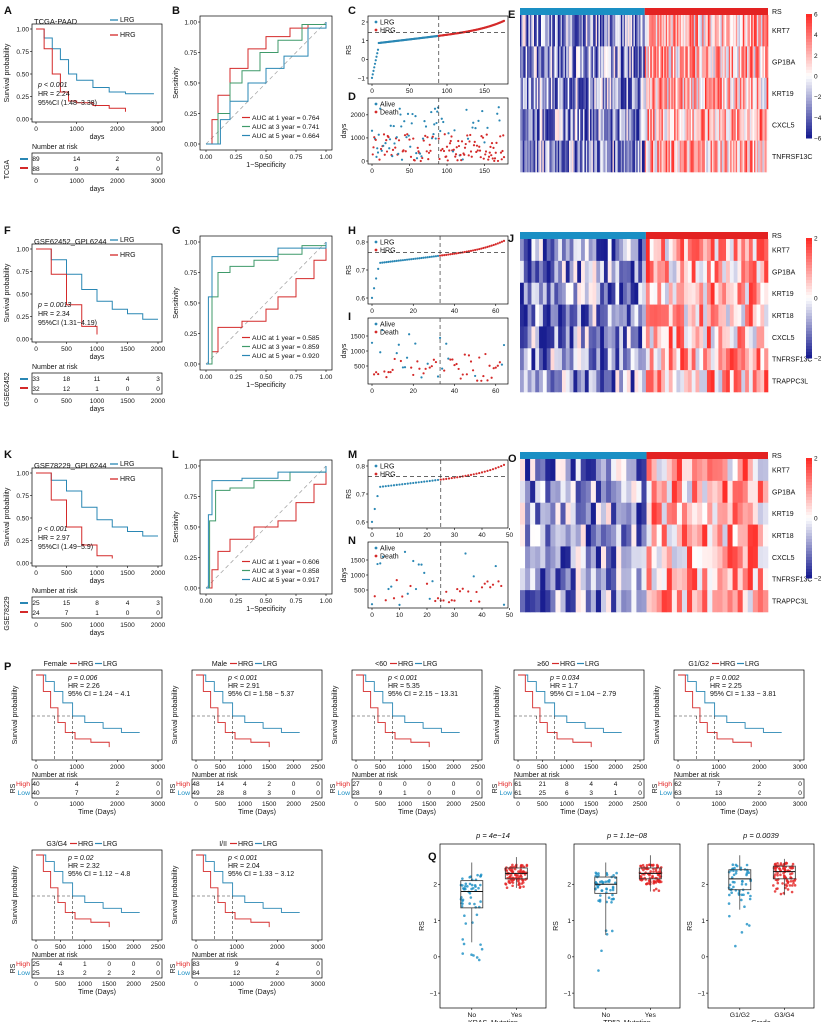 The height and width of the screenshot is (1022, 824). Describe the element at coordinates (482, 535) in the screenshot. I see `xtick-label: 40` at that location.